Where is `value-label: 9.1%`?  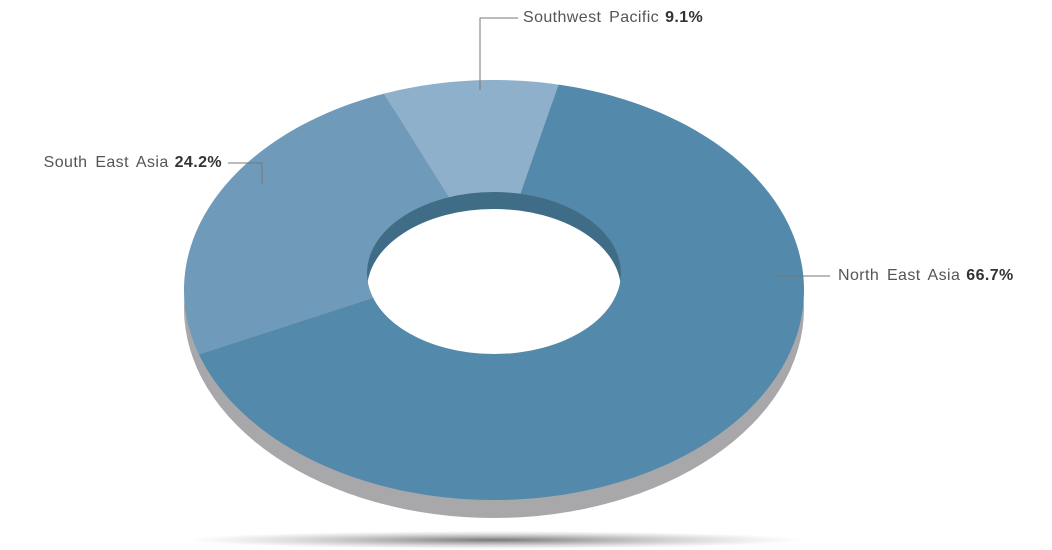 value-label: 9.1% is located at coordinates (684, 17).